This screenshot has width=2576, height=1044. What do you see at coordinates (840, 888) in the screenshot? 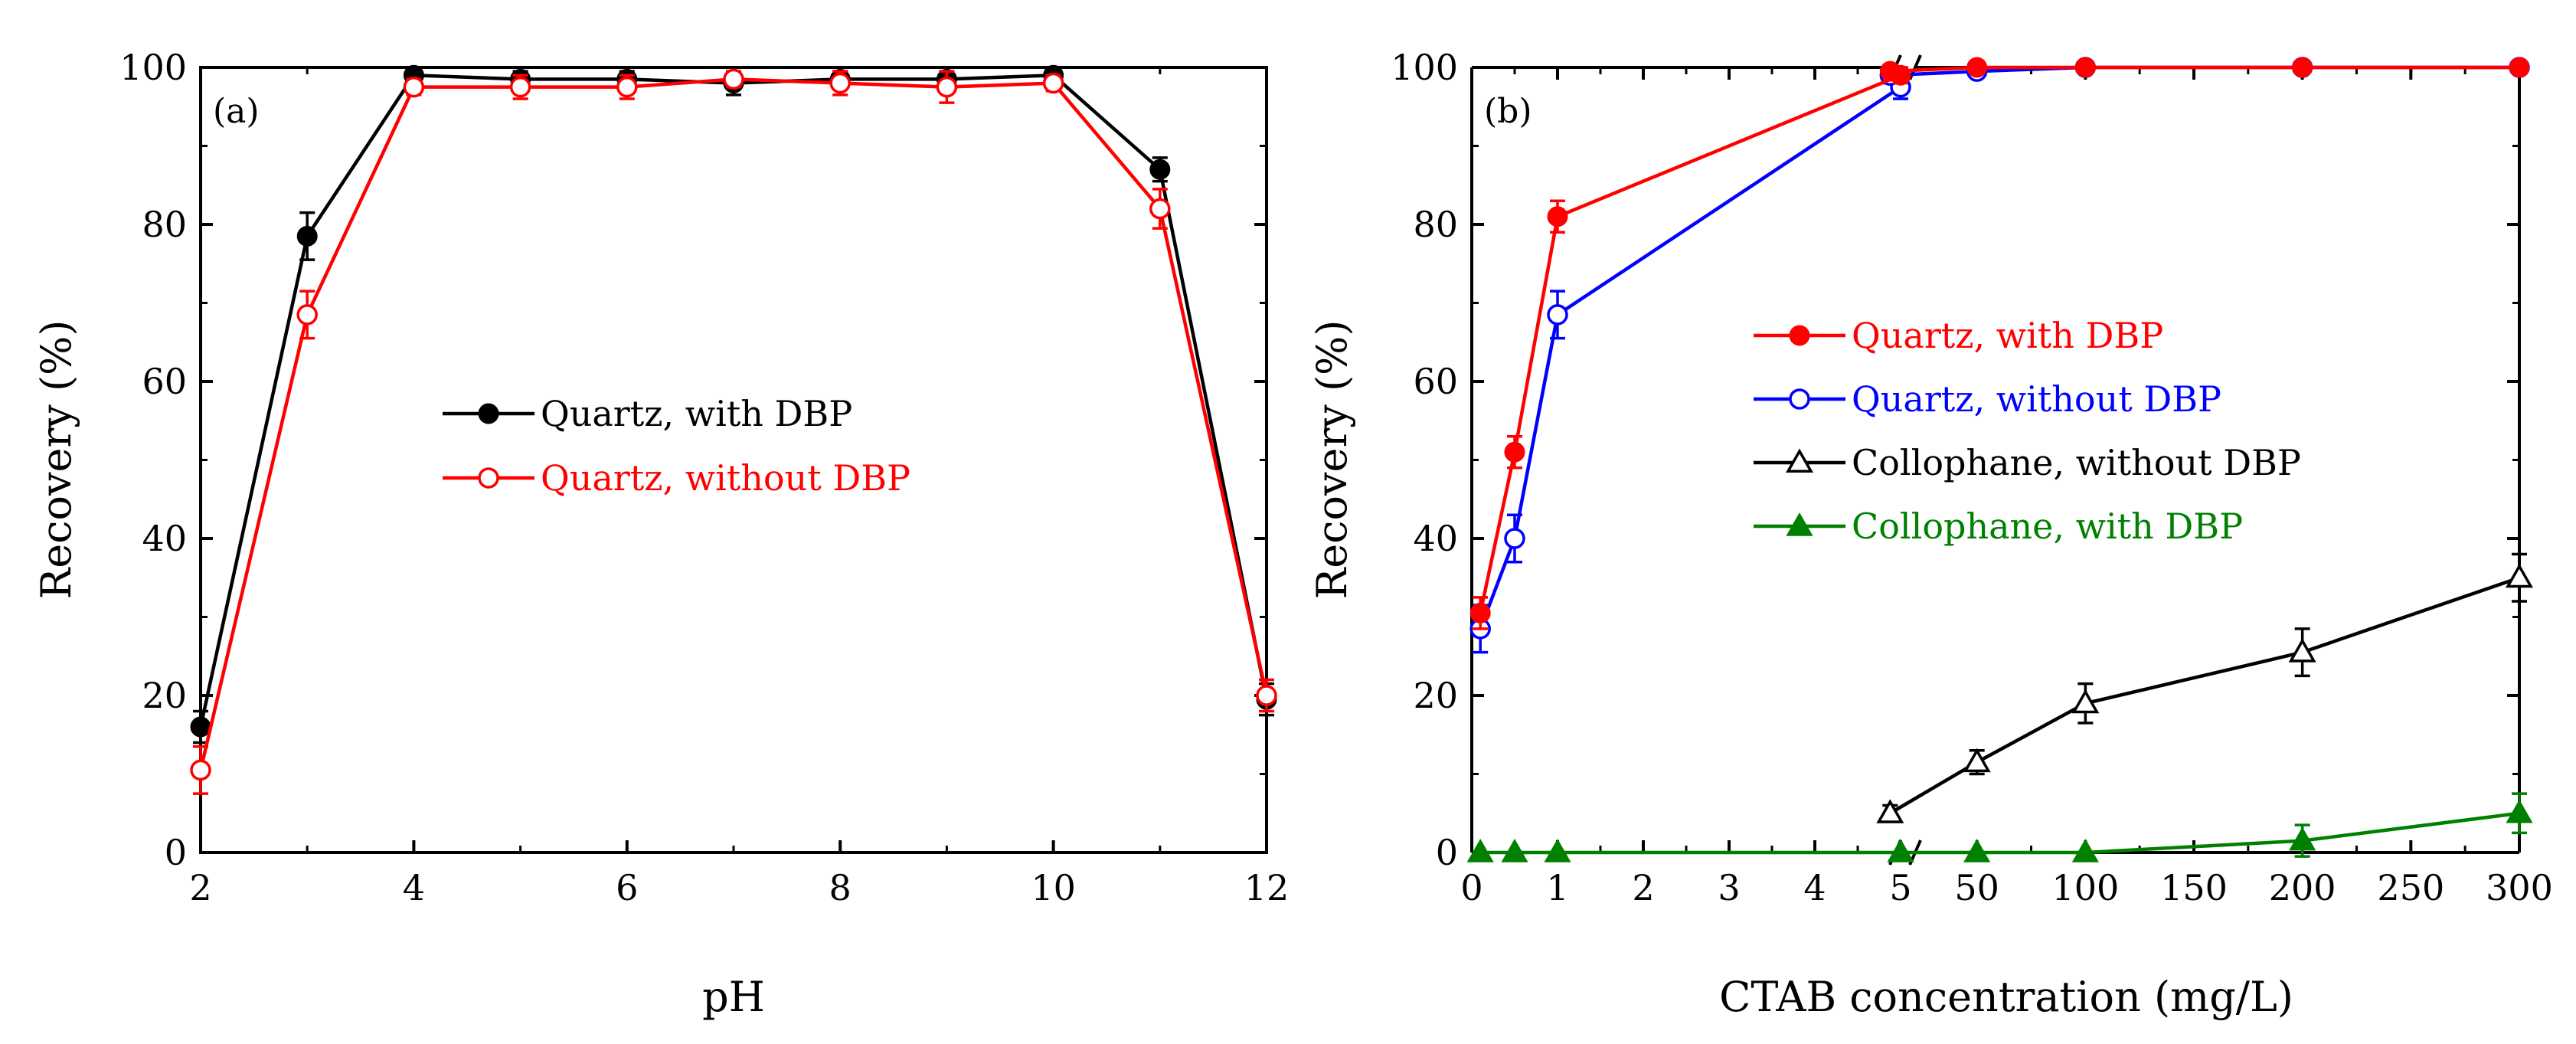
I see `a-x-tick-label: 8` at bounding box center [840, 888].